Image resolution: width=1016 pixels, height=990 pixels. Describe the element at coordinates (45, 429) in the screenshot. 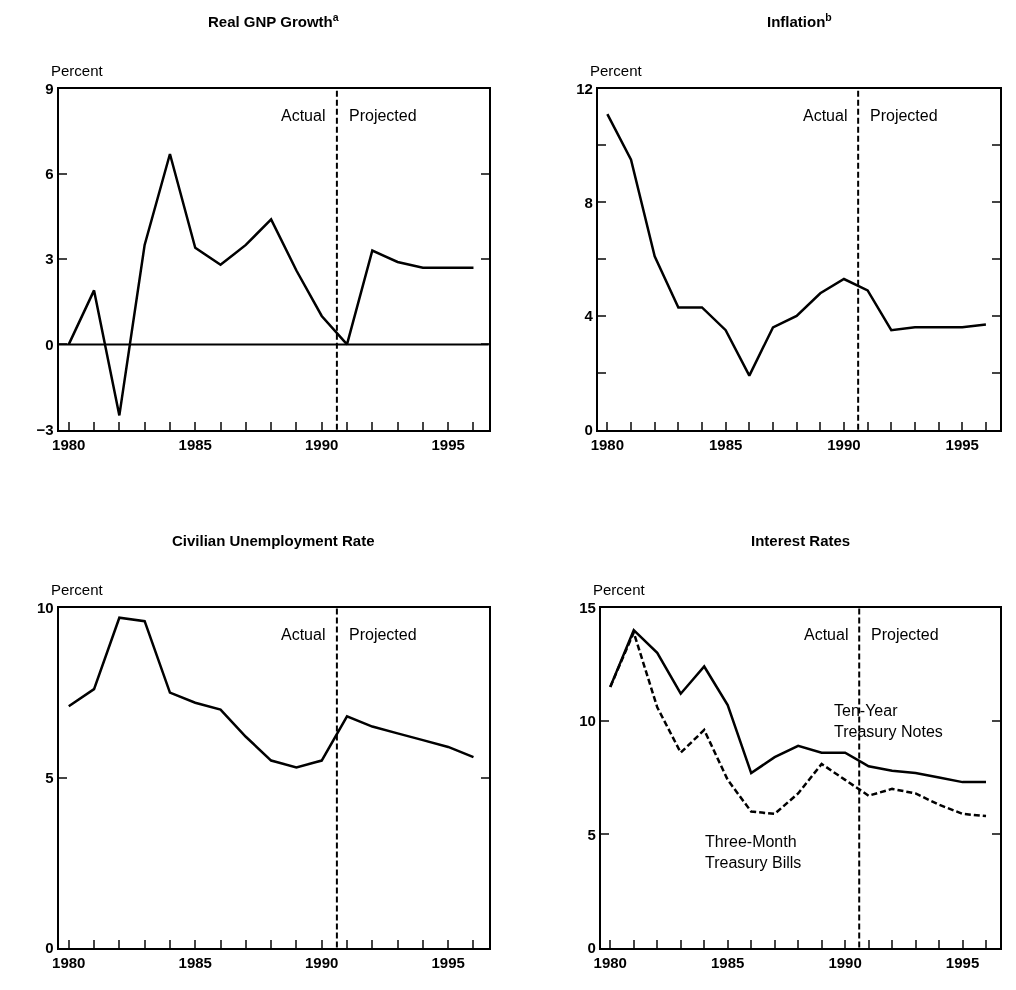

I see `y-tick-label: −3` at that location.